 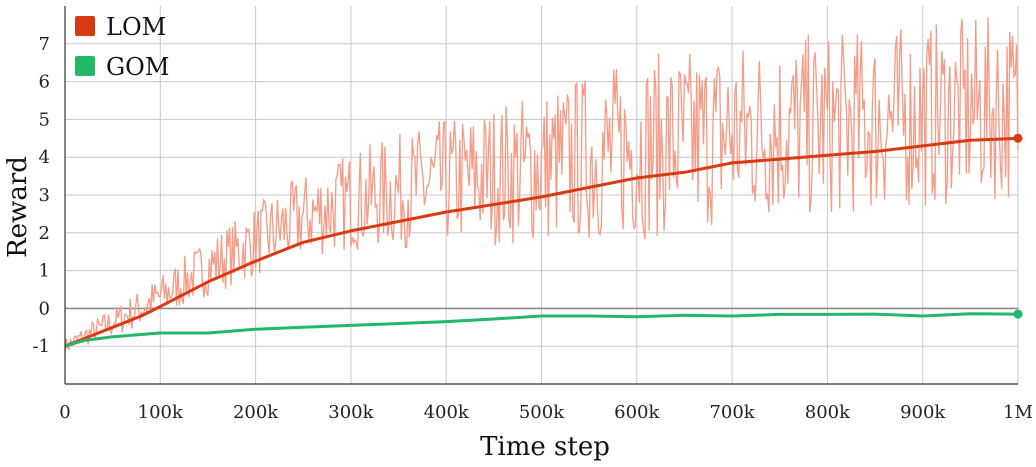 I want to click on y-tick-label: -1, so click(x=41, y=346).